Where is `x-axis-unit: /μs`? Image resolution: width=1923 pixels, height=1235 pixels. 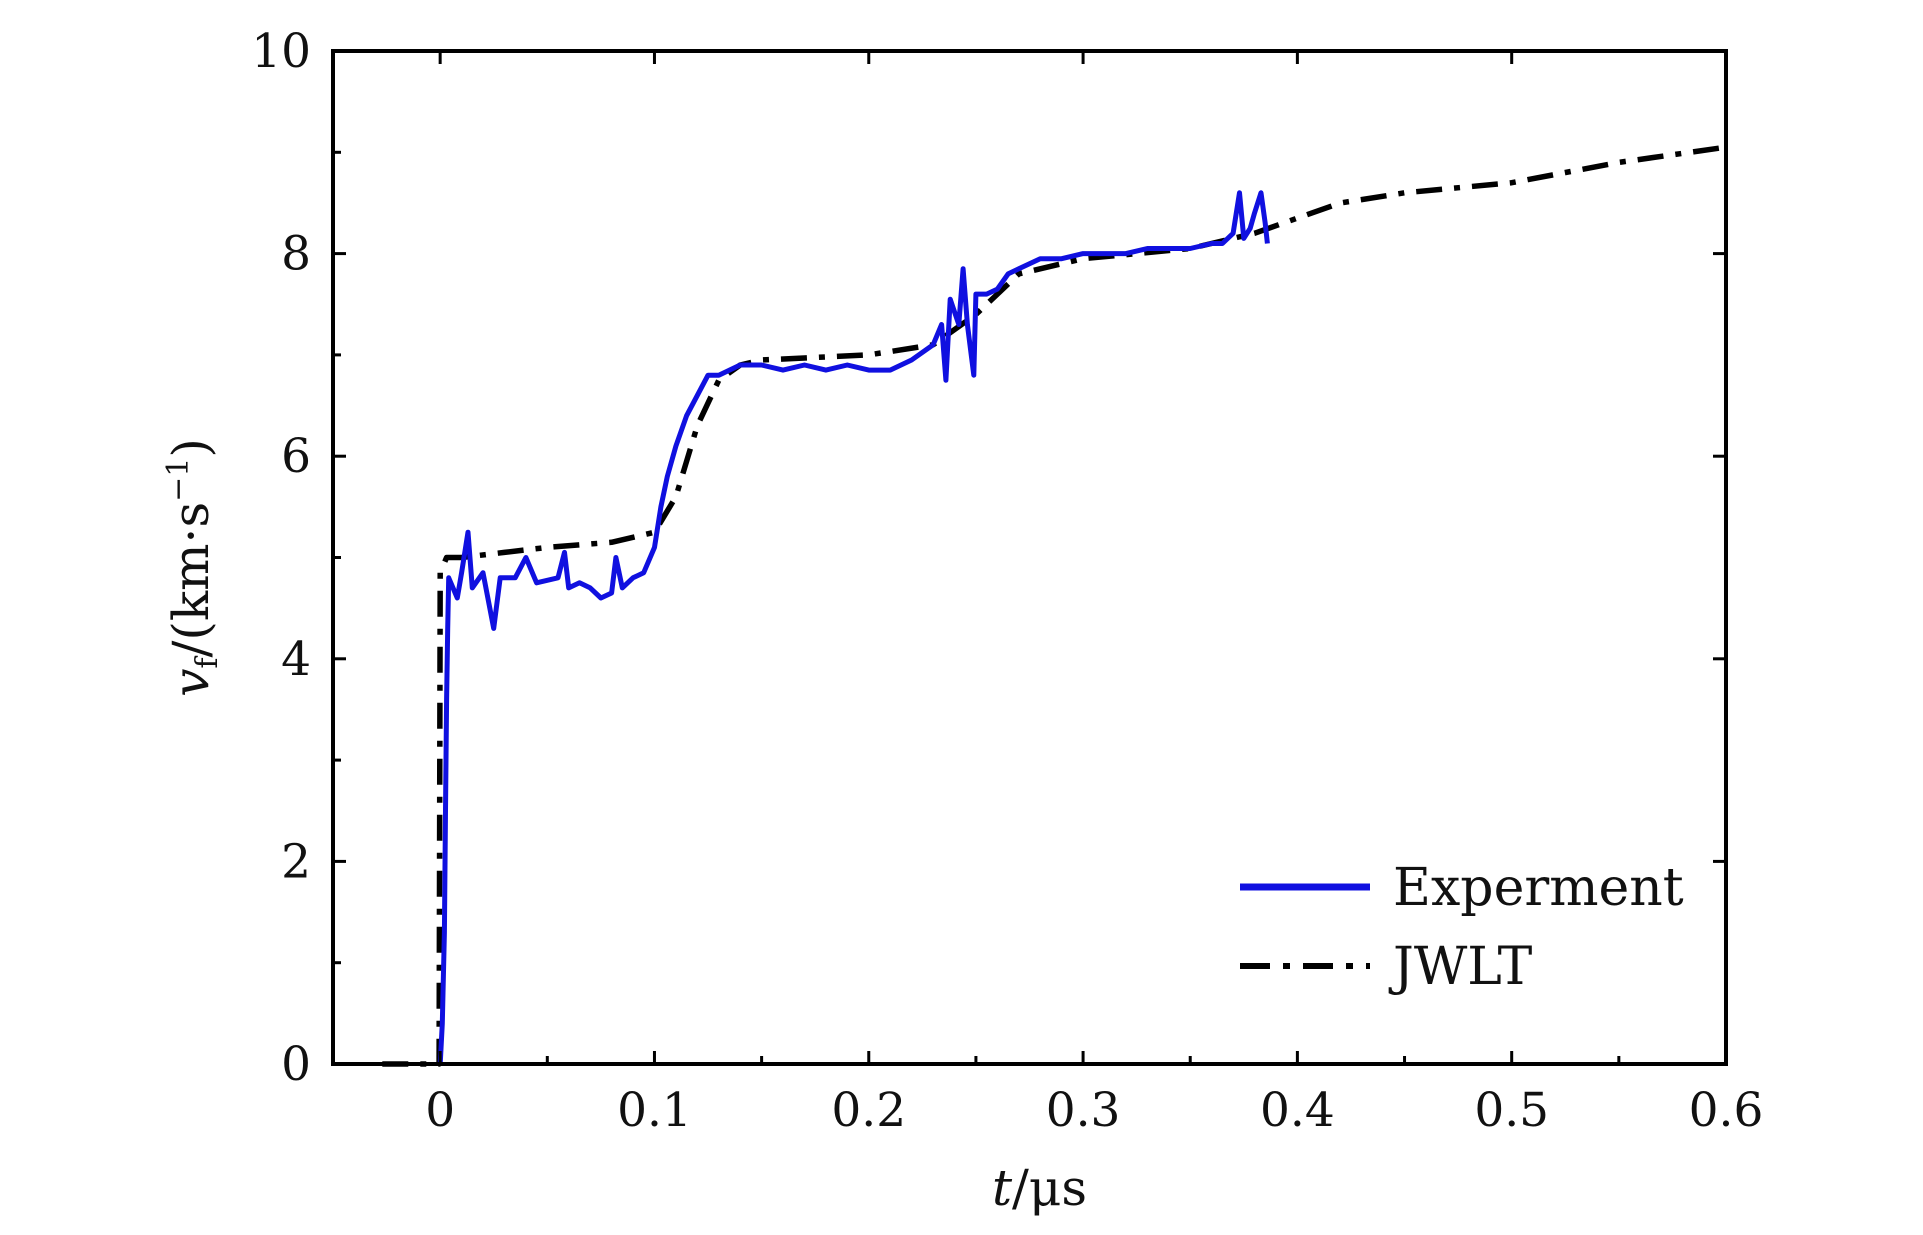
x-axis-unit: /μs is located at coordinates (1049, 1188).